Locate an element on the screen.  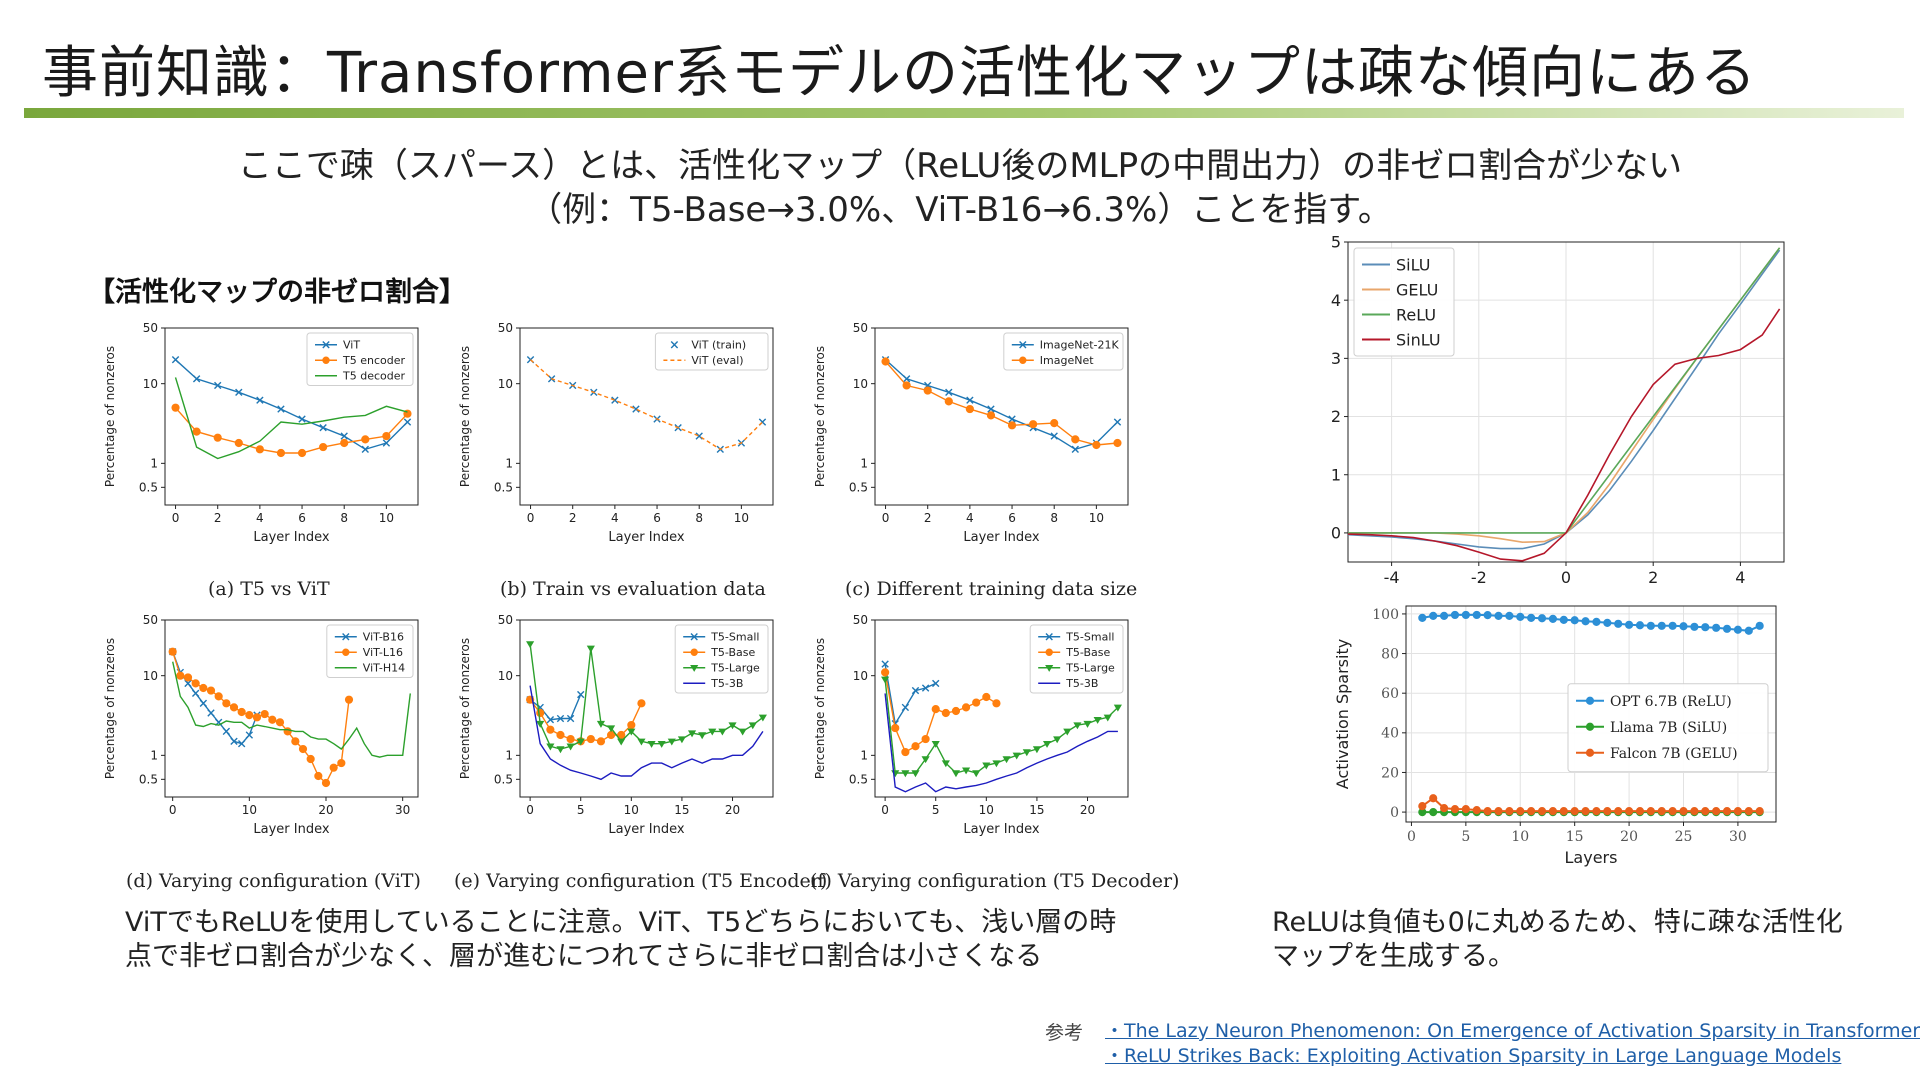
legend-marker-t5-large is located at coordinates (694, 668).